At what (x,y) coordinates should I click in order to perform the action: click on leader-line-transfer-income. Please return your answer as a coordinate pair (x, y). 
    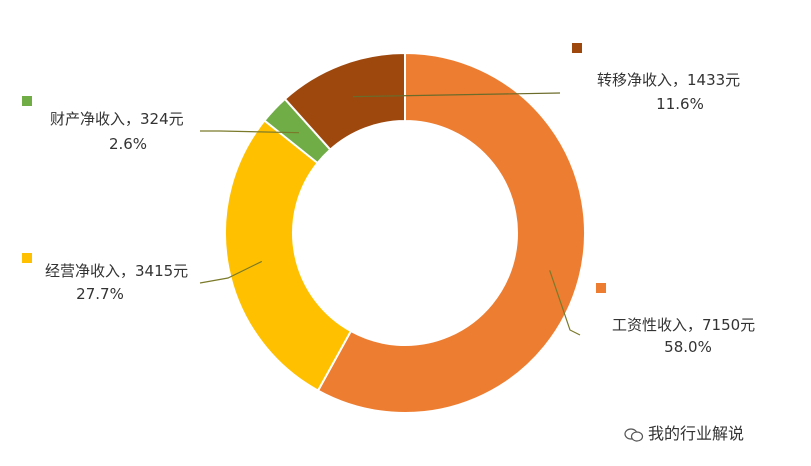
    Looking at the image, I should click on (456, 95).